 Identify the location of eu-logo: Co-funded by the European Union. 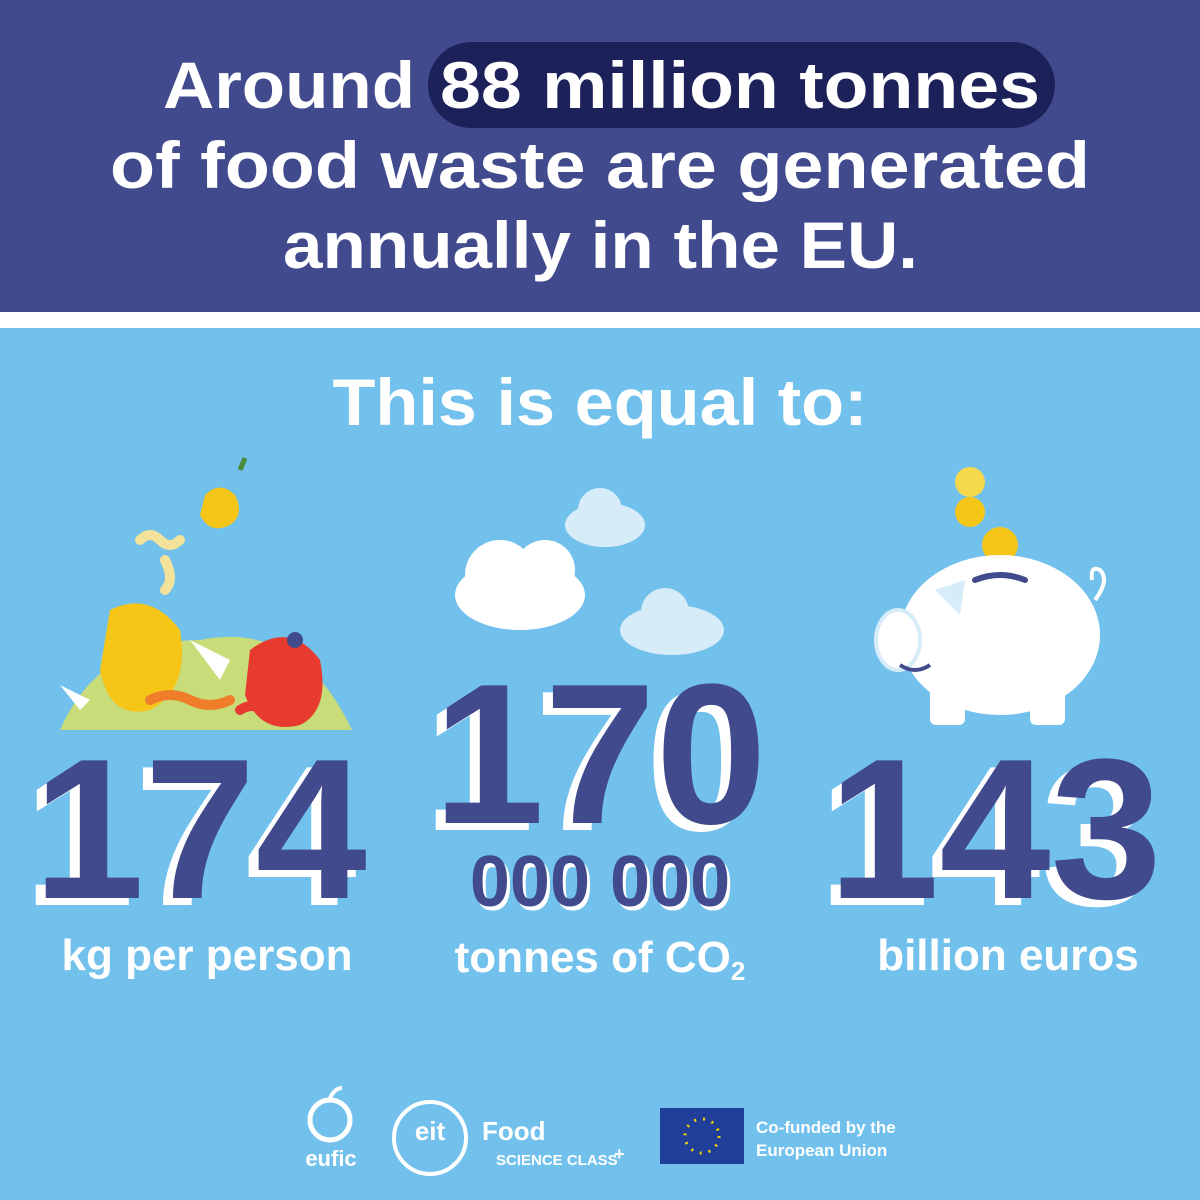
(778, 1136).